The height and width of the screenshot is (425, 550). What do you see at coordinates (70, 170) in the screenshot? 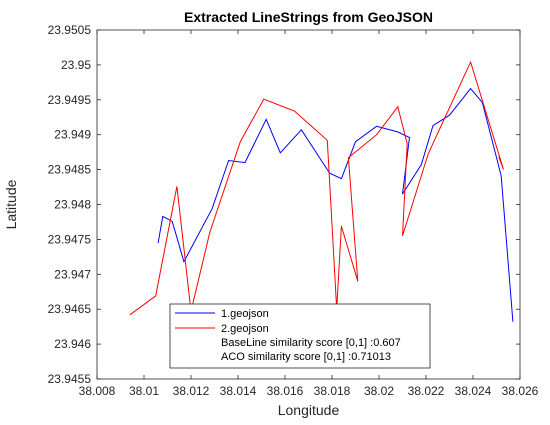
I see `y-tick-label: 23.9485` at bounding box center [70, 170].